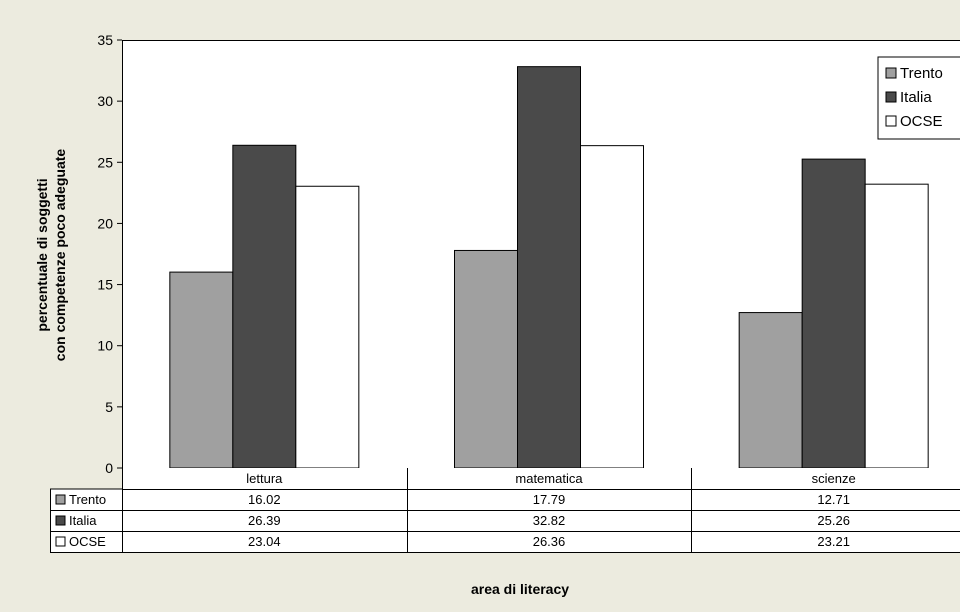  What do you see at coordinates (921, 73) in the screenshot?
I see `legend-label-trento: Trento` at bounding box center [921, 73].